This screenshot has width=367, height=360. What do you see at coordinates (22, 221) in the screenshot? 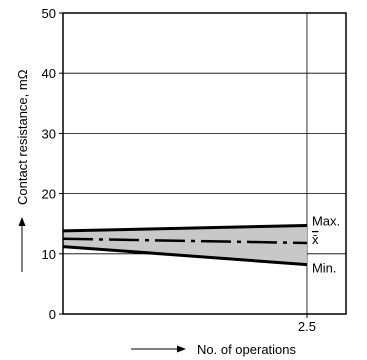
I see `y-axis-arrow-head` at bounding box center [22, 221].